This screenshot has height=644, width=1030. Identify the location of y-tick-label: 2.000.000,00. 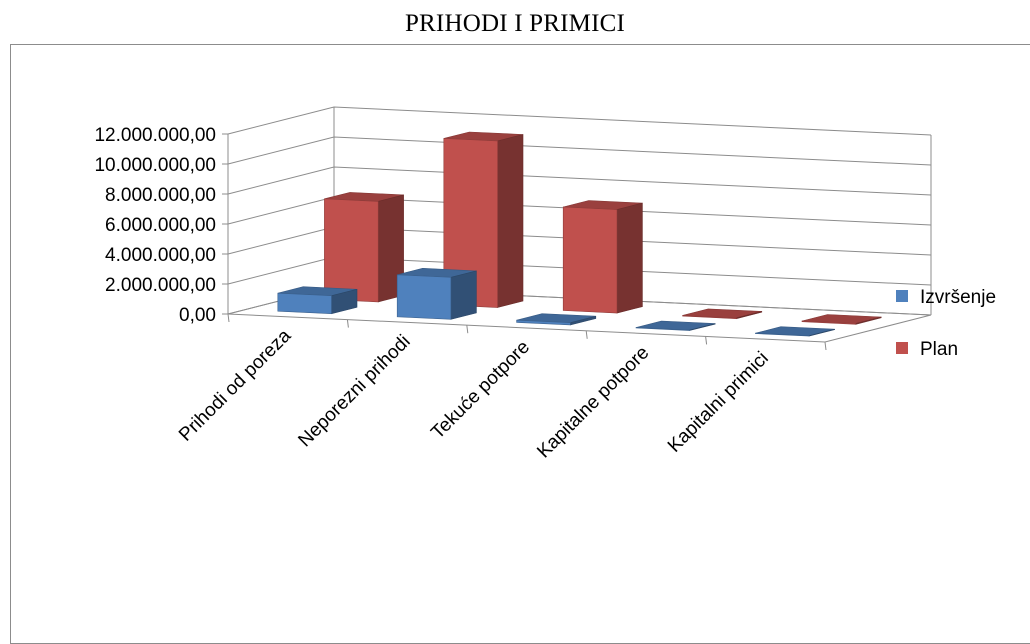
(160, 285).